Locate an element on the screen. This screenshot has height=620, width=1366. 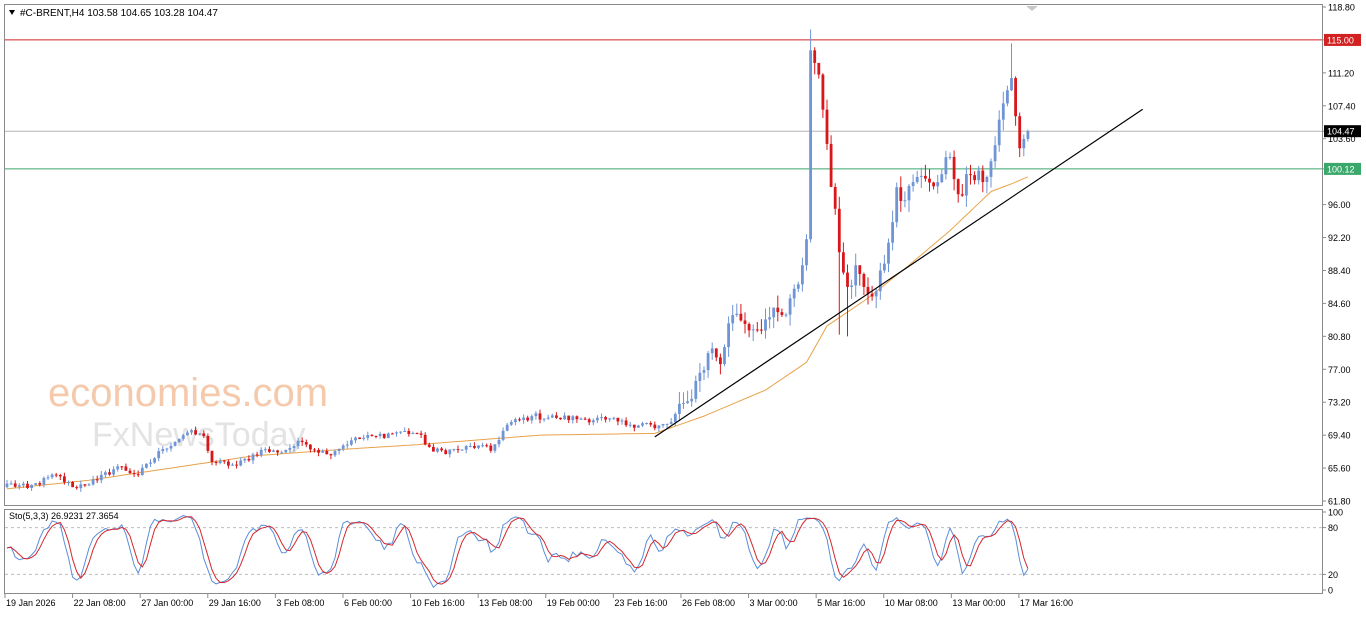
oscillator-plot-frame is located at coordinates (663, 551).